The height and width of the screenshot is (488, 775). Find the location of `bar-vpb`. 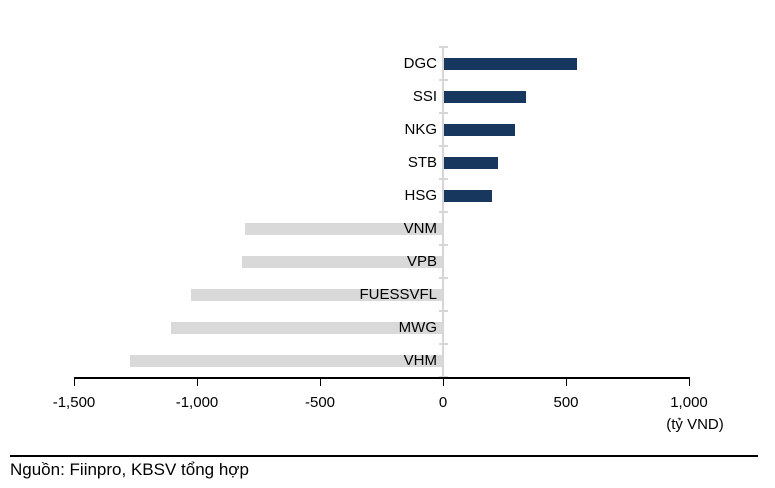

bar-vpb is located at coordinates (341, 261).